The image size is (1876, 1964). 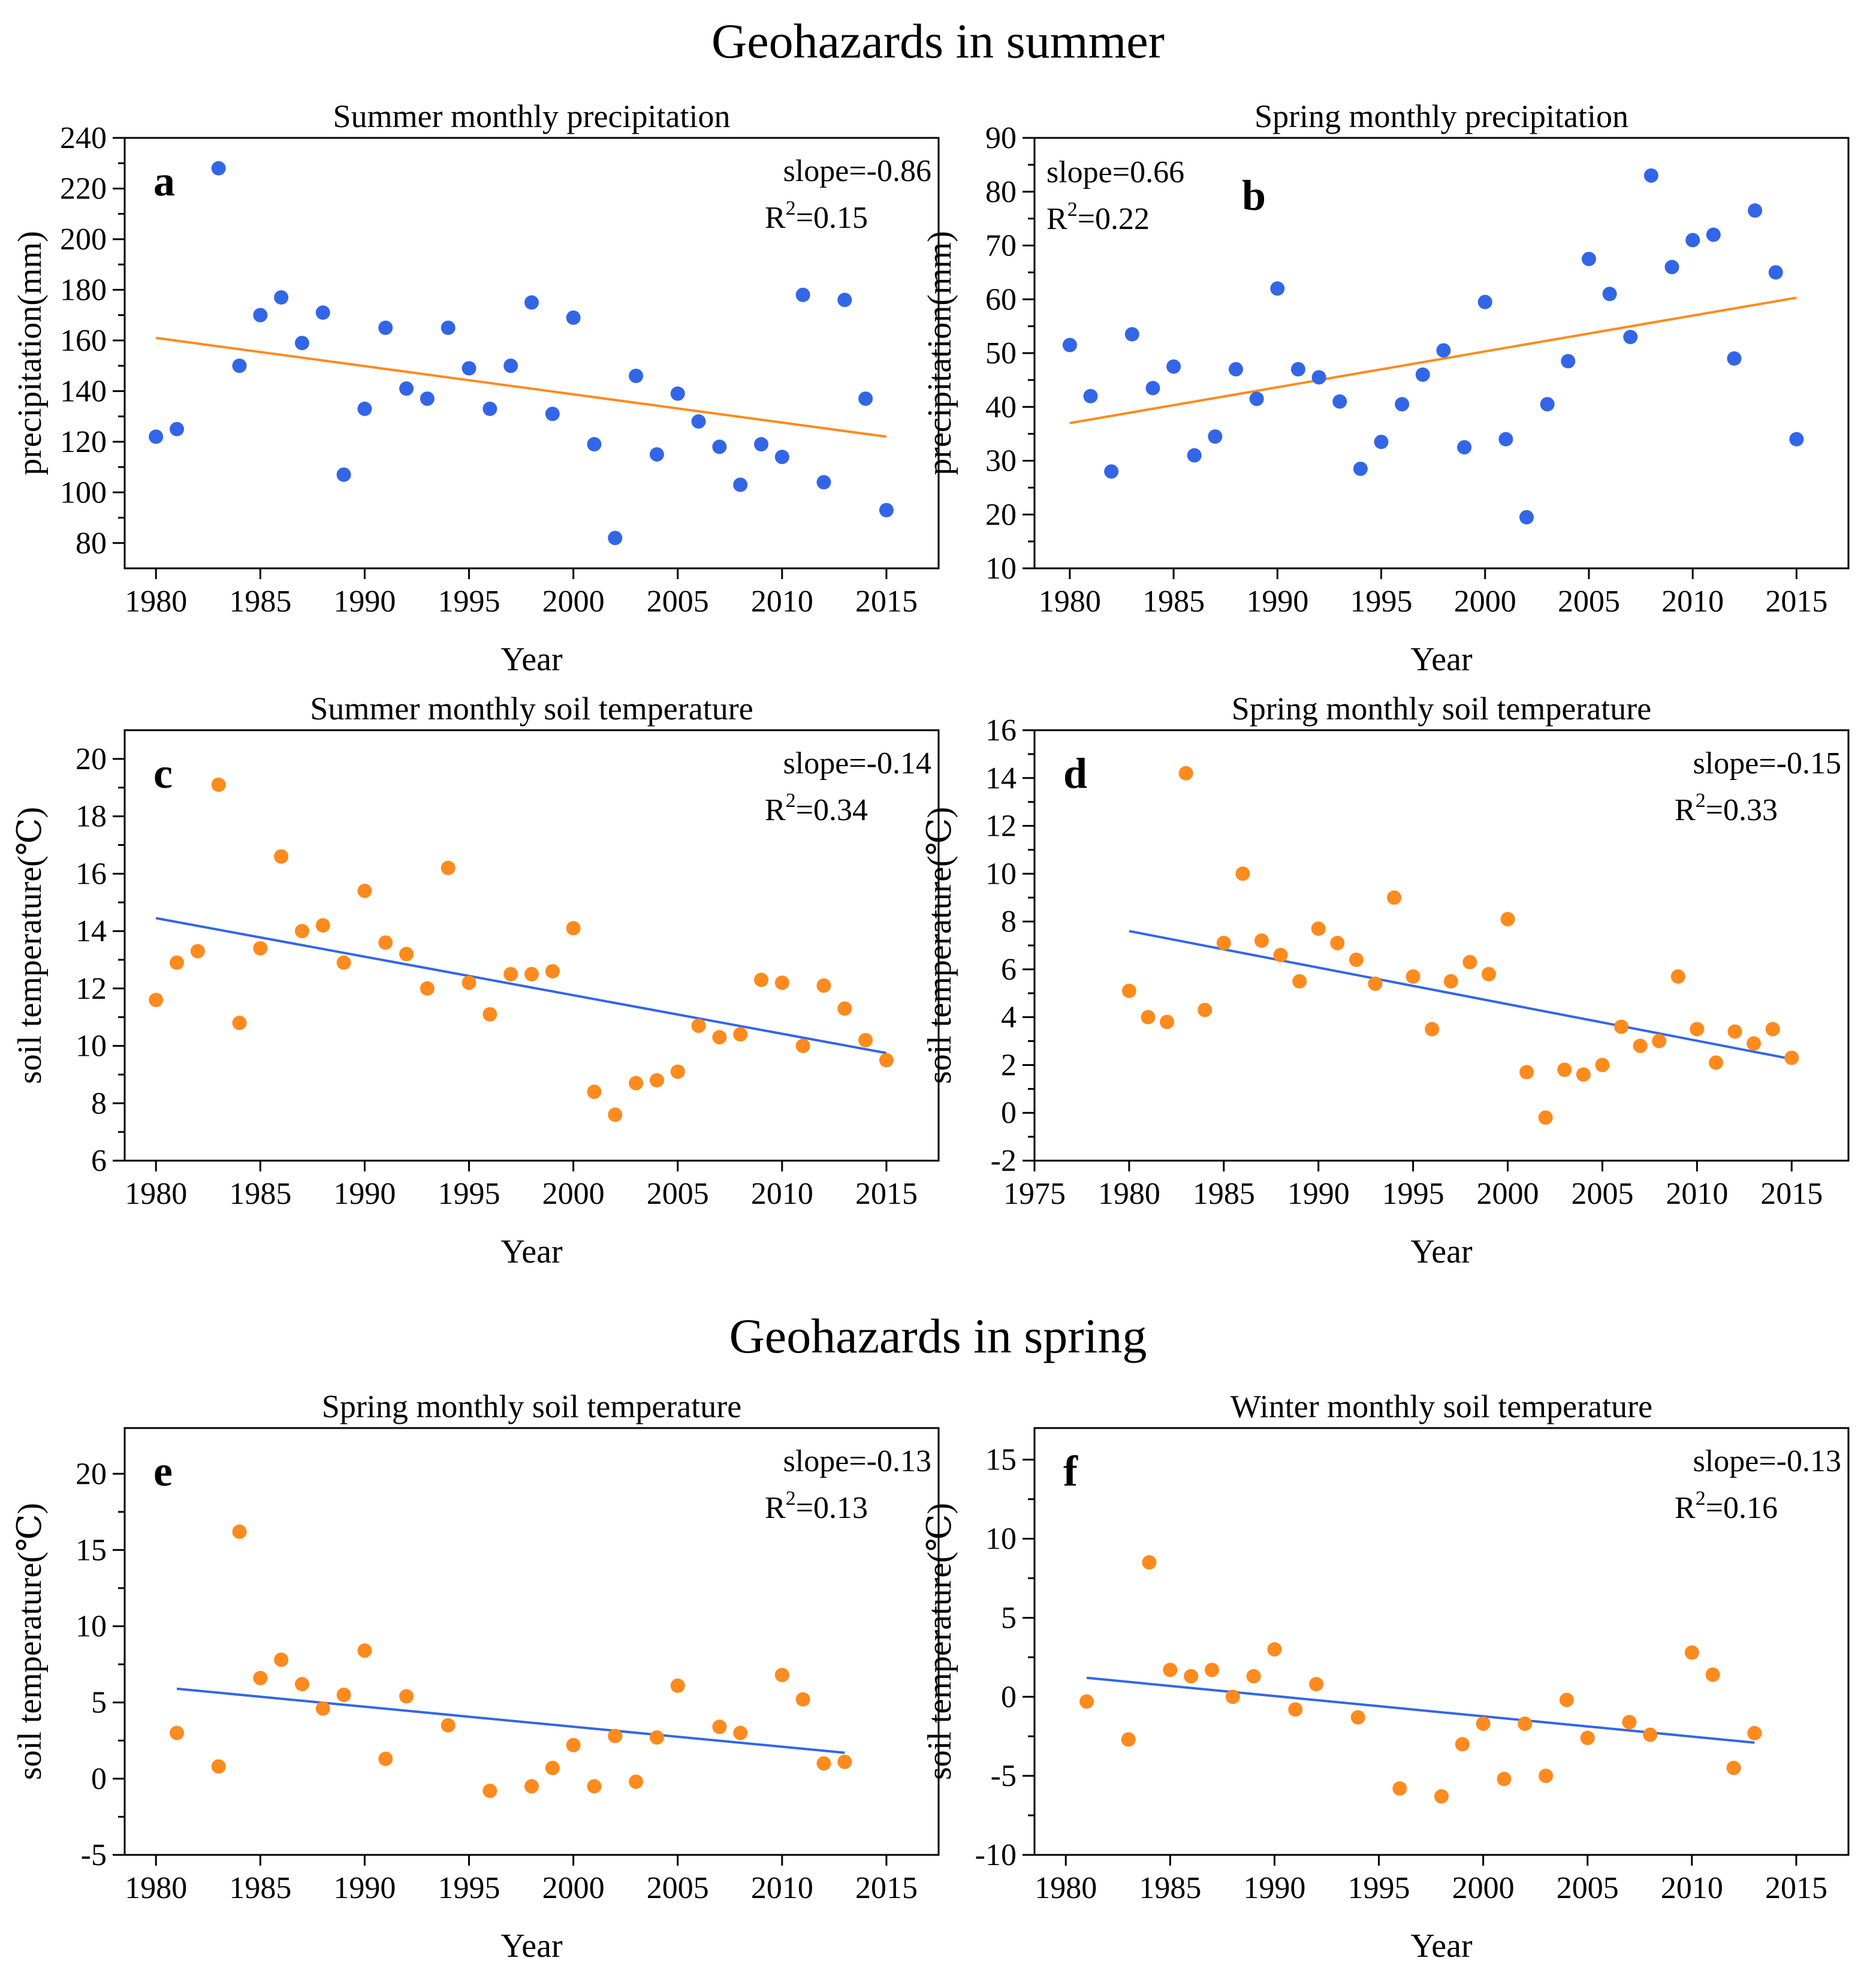 I want to click on y-axis-label: soil temperature(℃), so click(x=30, y=945).